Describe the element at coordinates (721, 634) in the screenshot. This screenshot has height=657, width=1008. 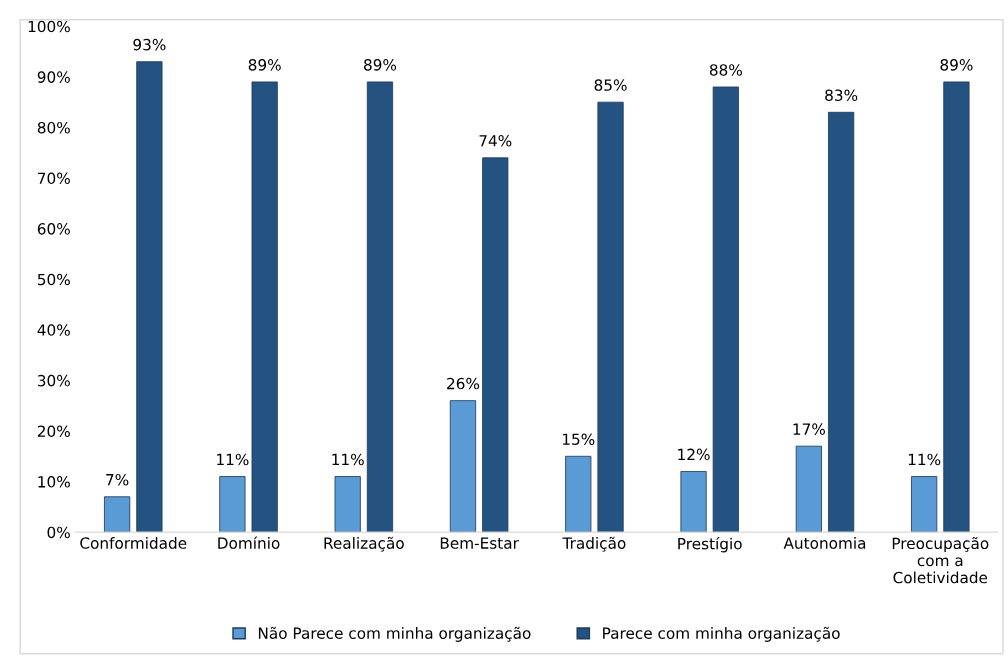
I see `legend-label: Parece com minha organização` at that location.